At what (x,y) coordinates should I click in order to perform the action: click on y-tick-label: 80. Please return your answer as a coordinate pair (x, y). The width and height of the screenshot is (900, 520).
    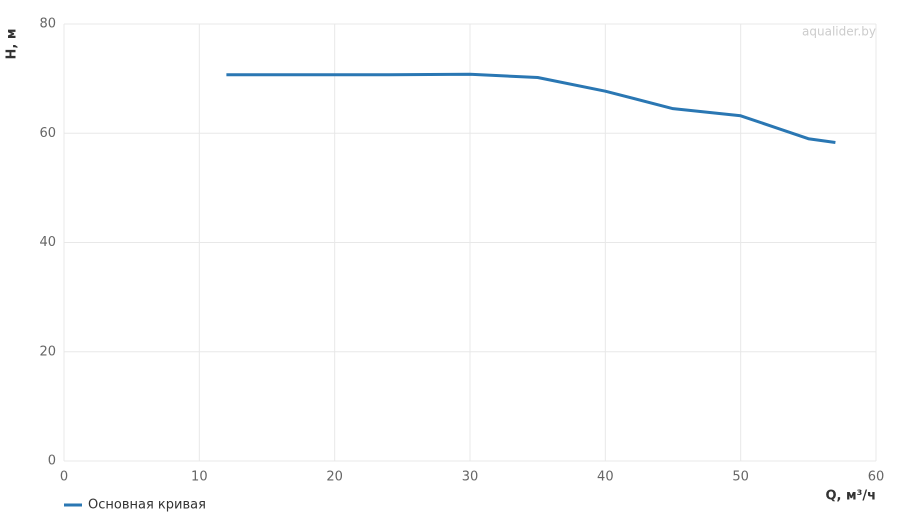
    Looking at the image, I should click on (47, 24).